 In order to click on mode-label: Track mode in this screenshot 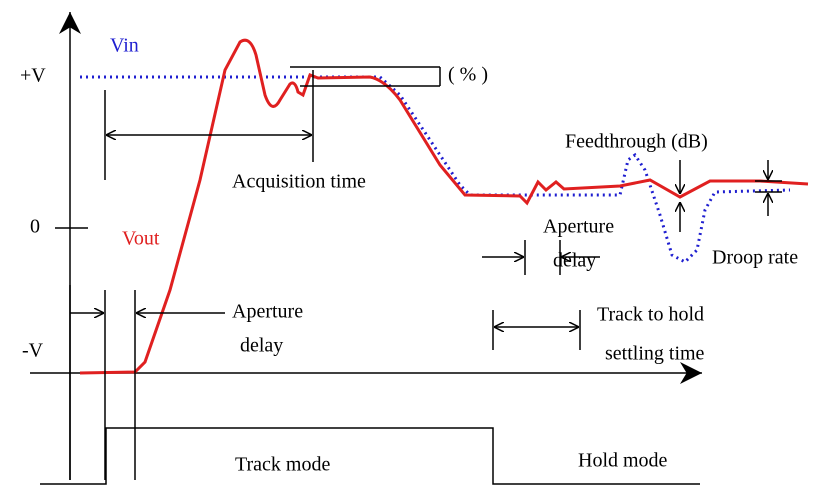, I will do `click(282, 465)`.